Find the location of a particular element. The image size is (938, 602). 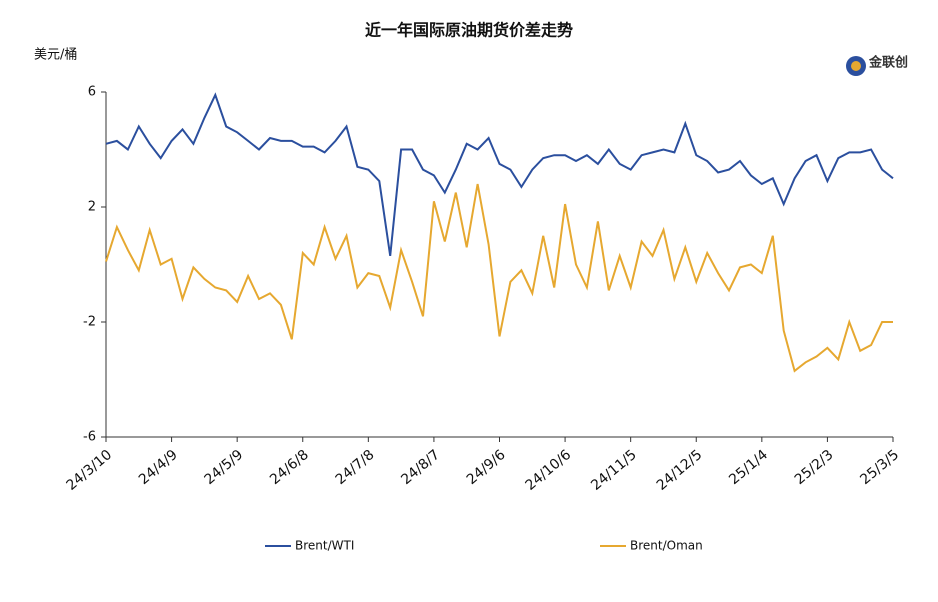

y-tick-label: 6 is located at coordinates (92, 92).